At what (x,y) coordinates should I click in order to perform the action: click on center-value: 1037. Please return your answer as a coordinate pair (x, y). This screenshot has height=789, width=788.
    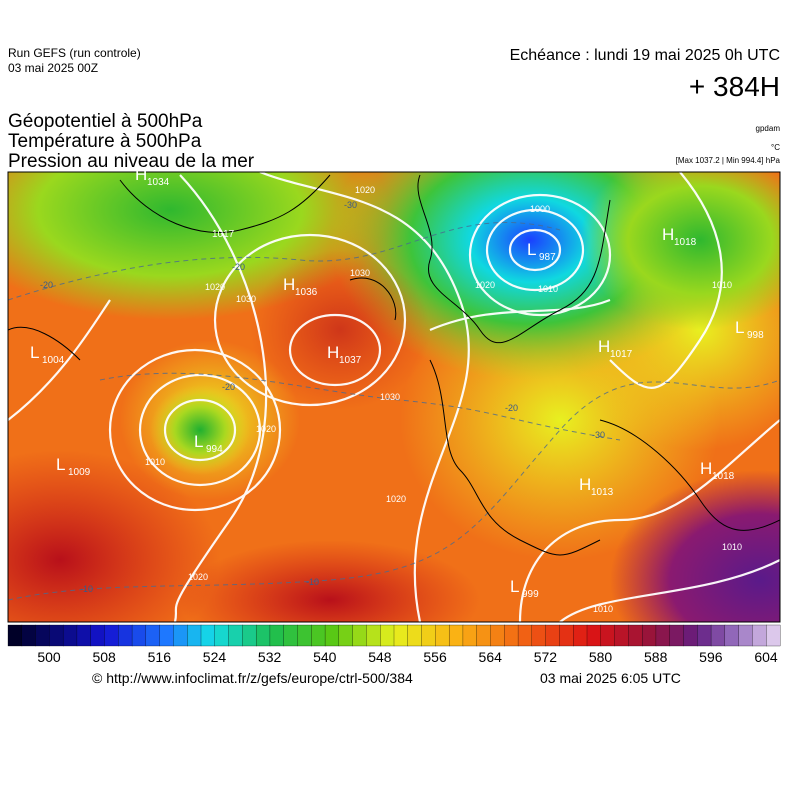
    Looking at the image, I should click on (350, 360).